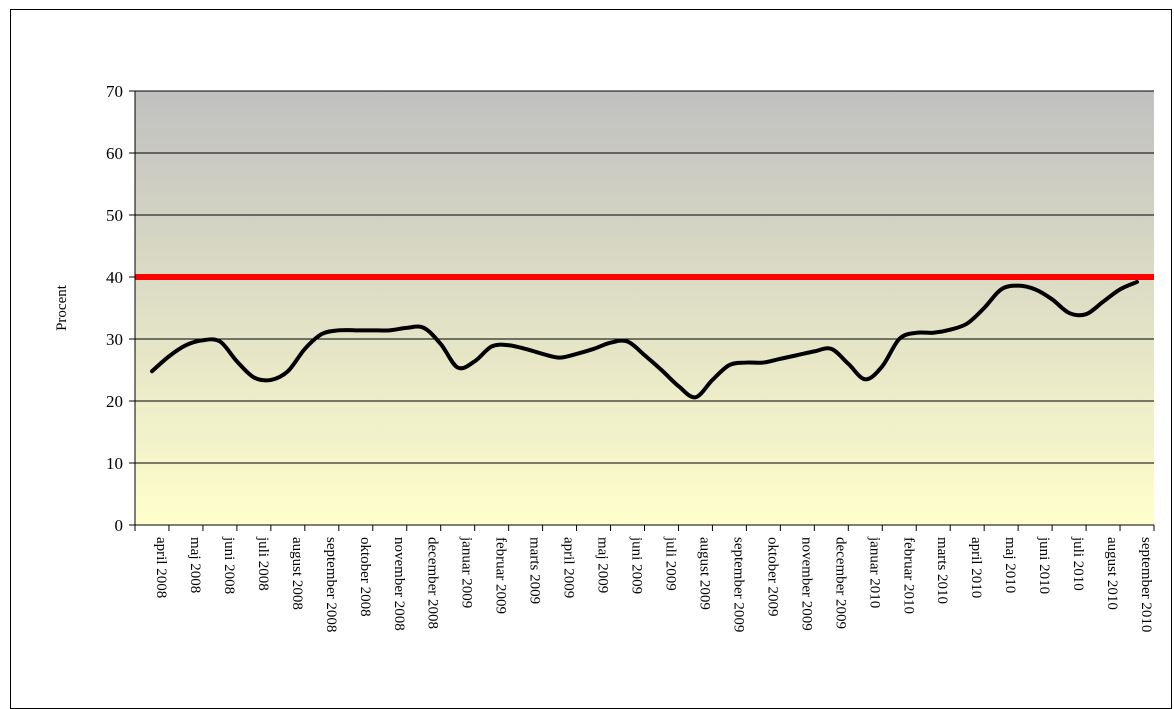 This screenshot has height=709, width=1174. I want to click on x-tick-label: april 2009, so click(569, 567).